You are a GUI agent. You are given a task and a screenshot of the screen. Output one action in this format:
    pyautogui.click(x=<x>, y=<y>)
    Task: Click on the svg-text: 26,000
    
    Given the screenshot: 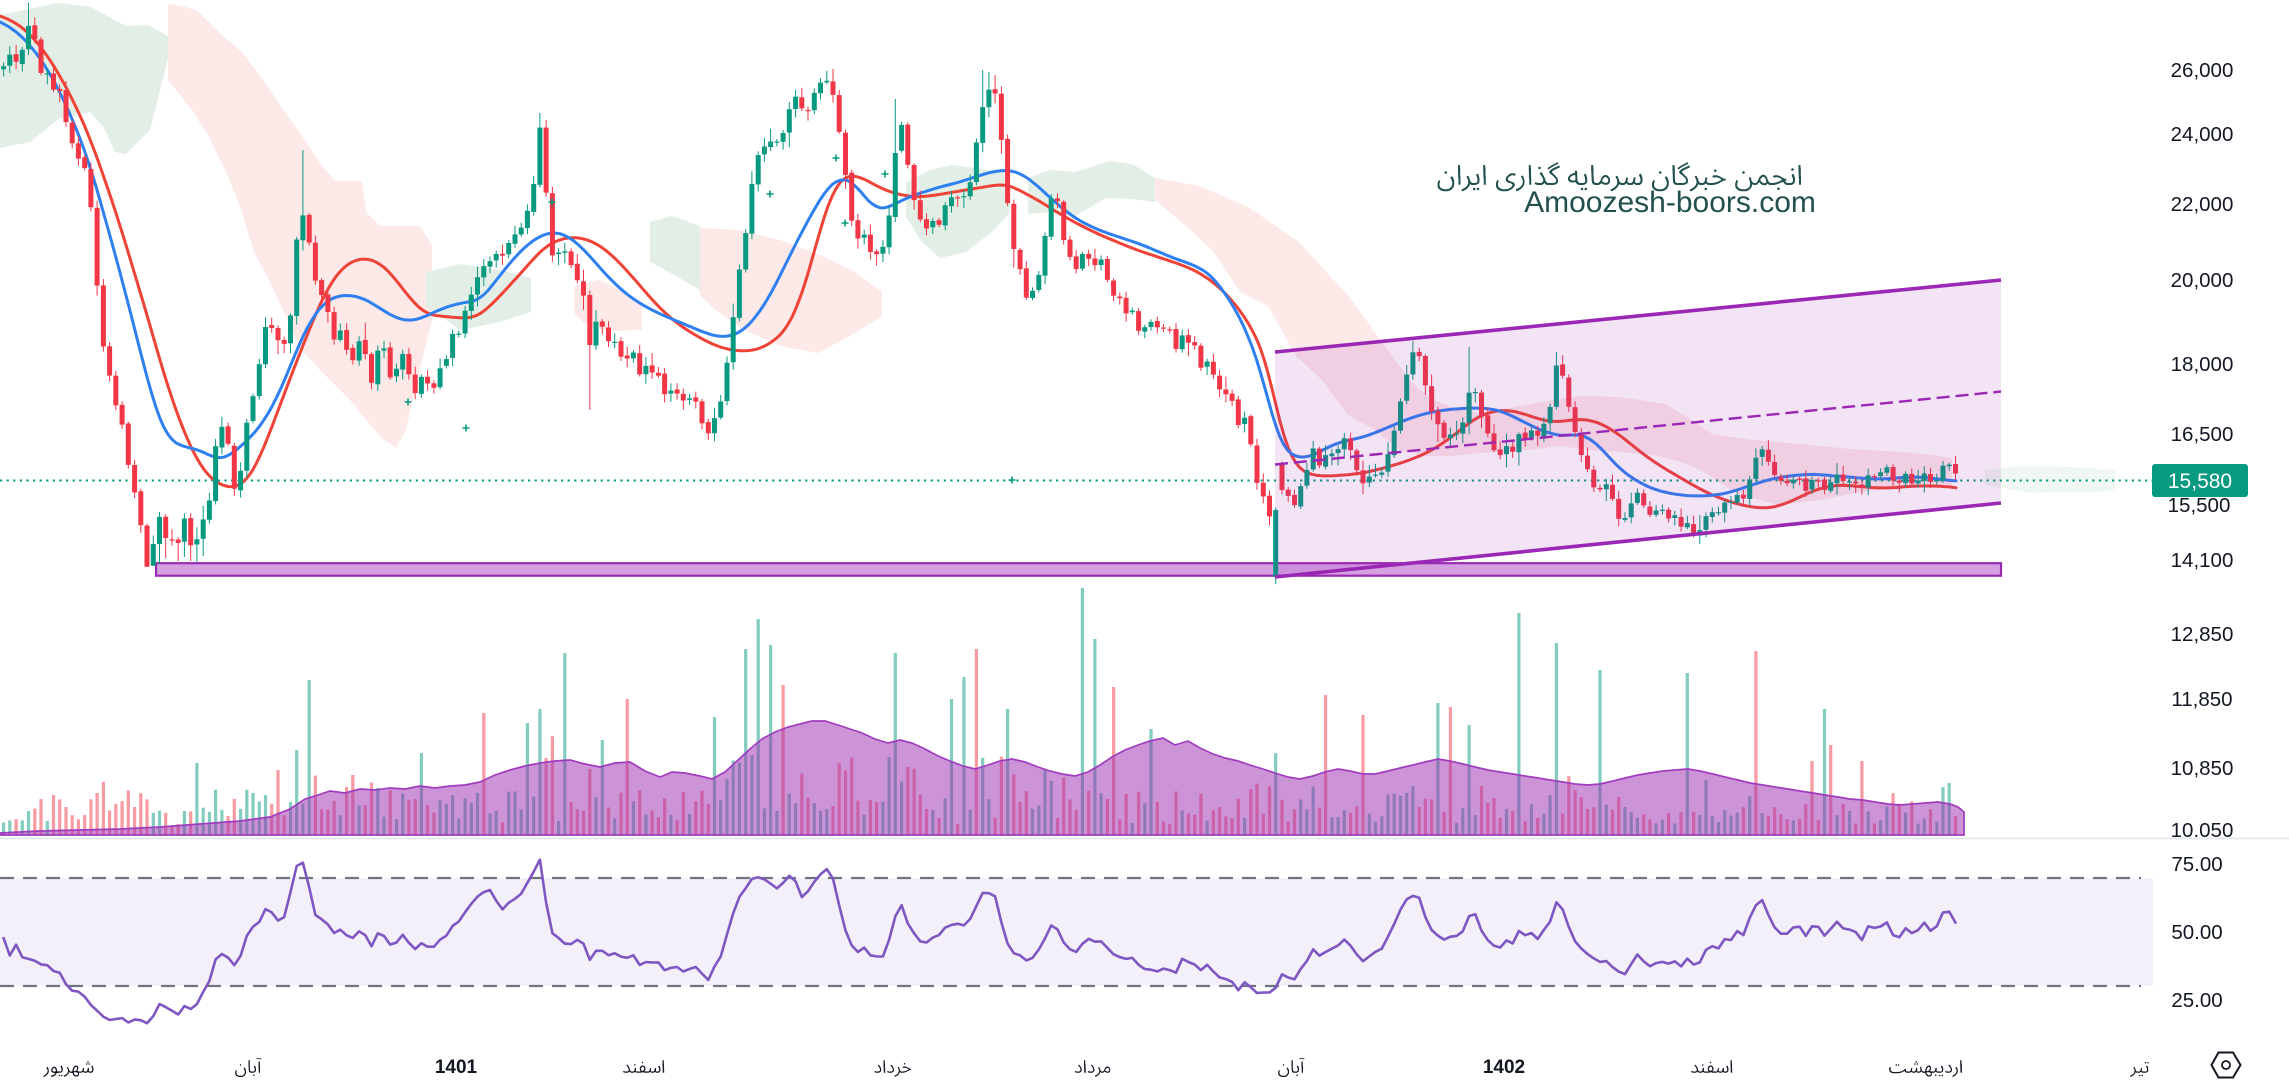 What is the action you would take?
    pyautogui.click(x=2202, y=70)
    